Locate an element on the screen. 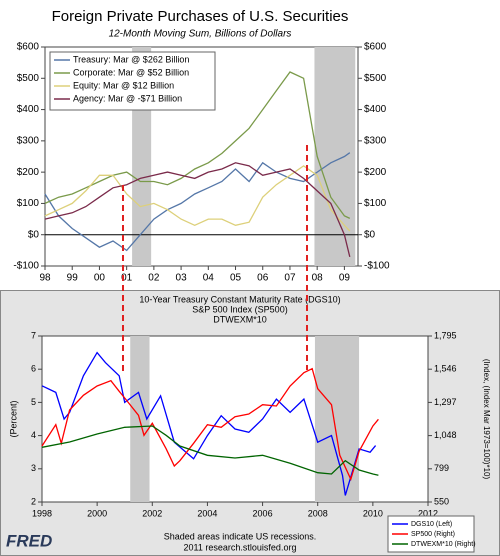  y2-tick-label: 1,048 is located at coordinates (445, 435).